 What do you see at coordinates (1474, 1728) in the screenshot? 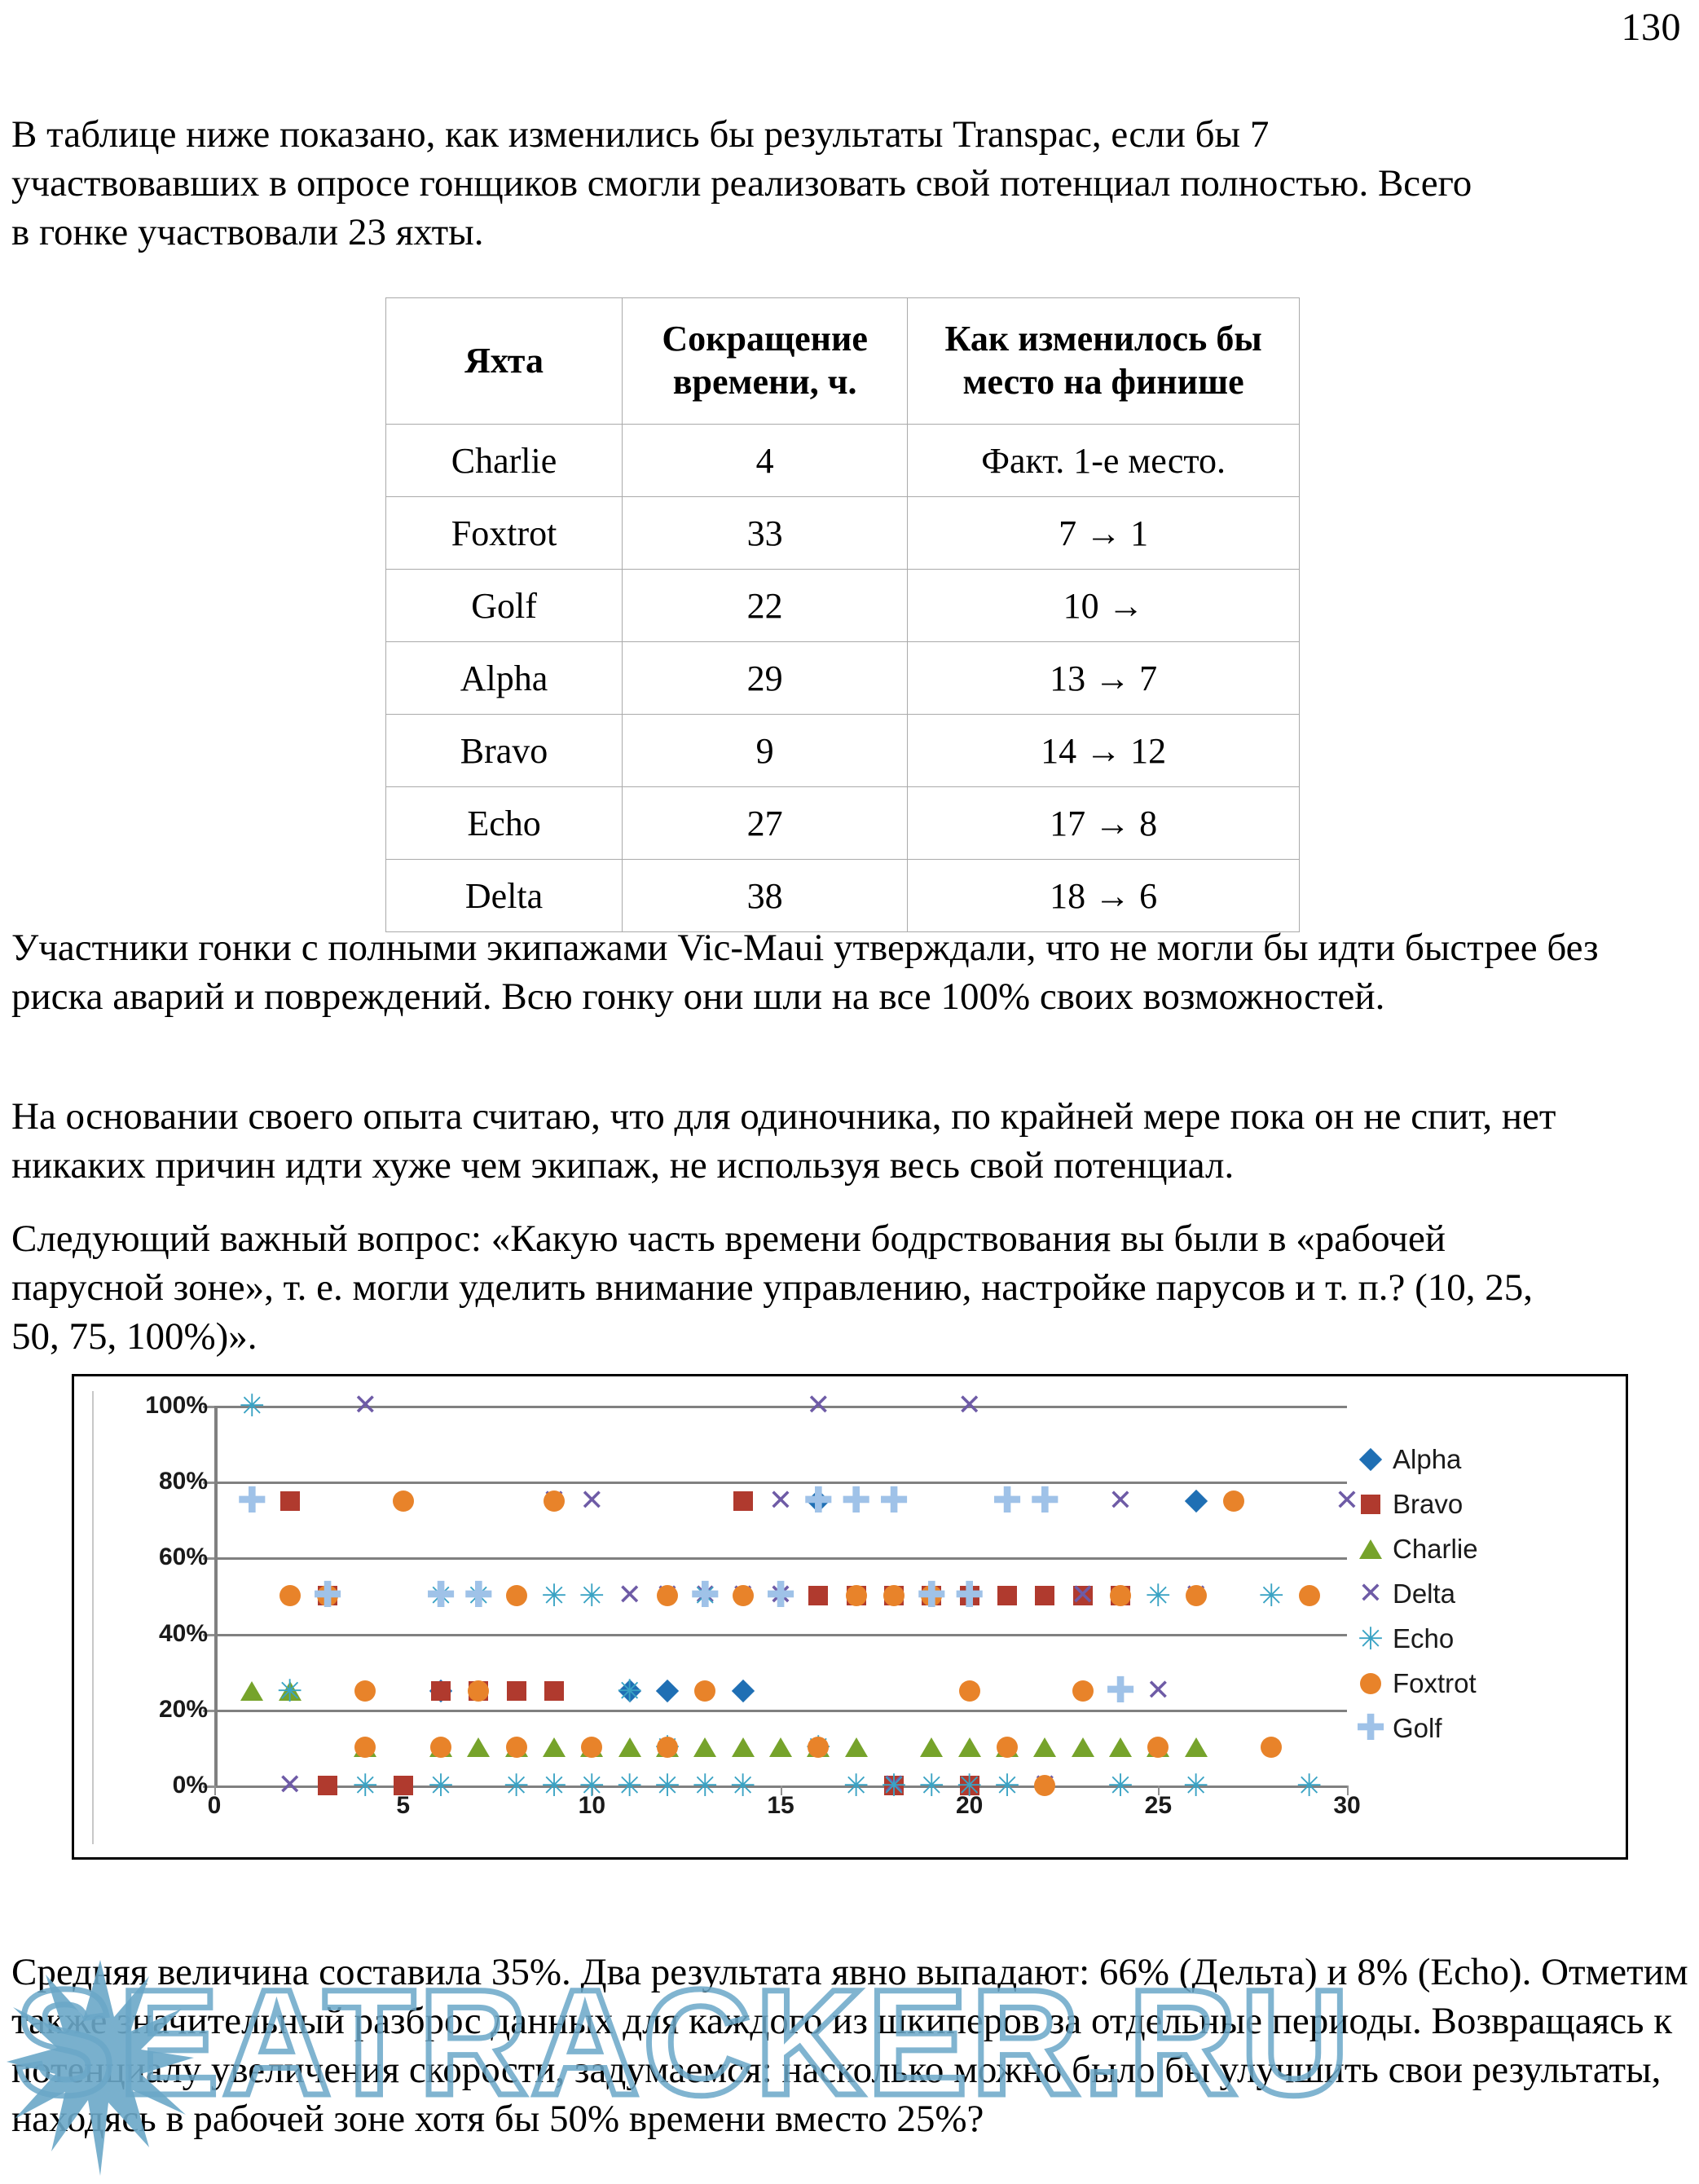
I see `legend-item-golf: ✚ Golf` at bounding box center [1474, 1728].